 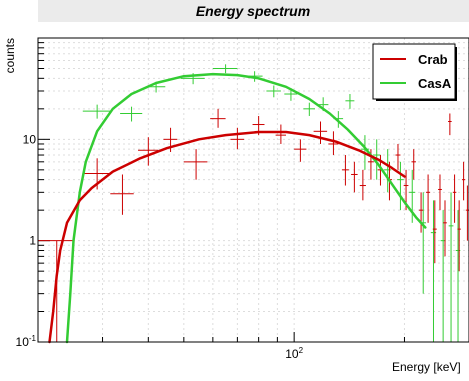 What do you see at coordinates (30, 139) in the screenshot?
I see `y-tick-label: 10` at bounding box center [30, 139].